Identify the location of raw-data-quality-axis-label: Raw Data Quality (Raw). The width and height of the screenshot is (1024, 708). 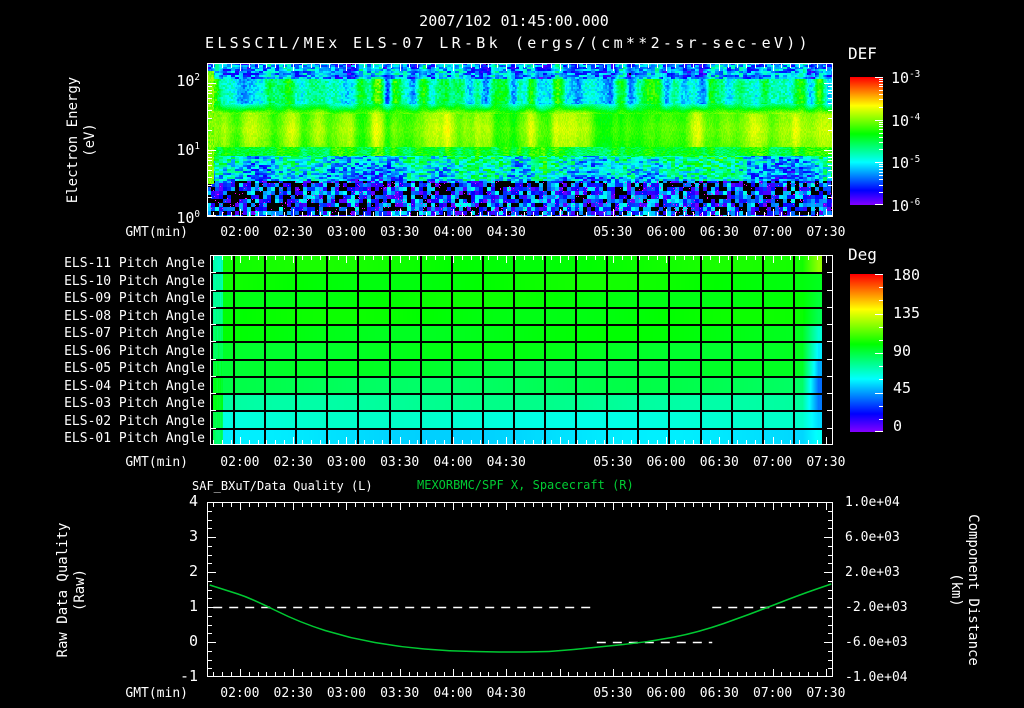
(71, 590).